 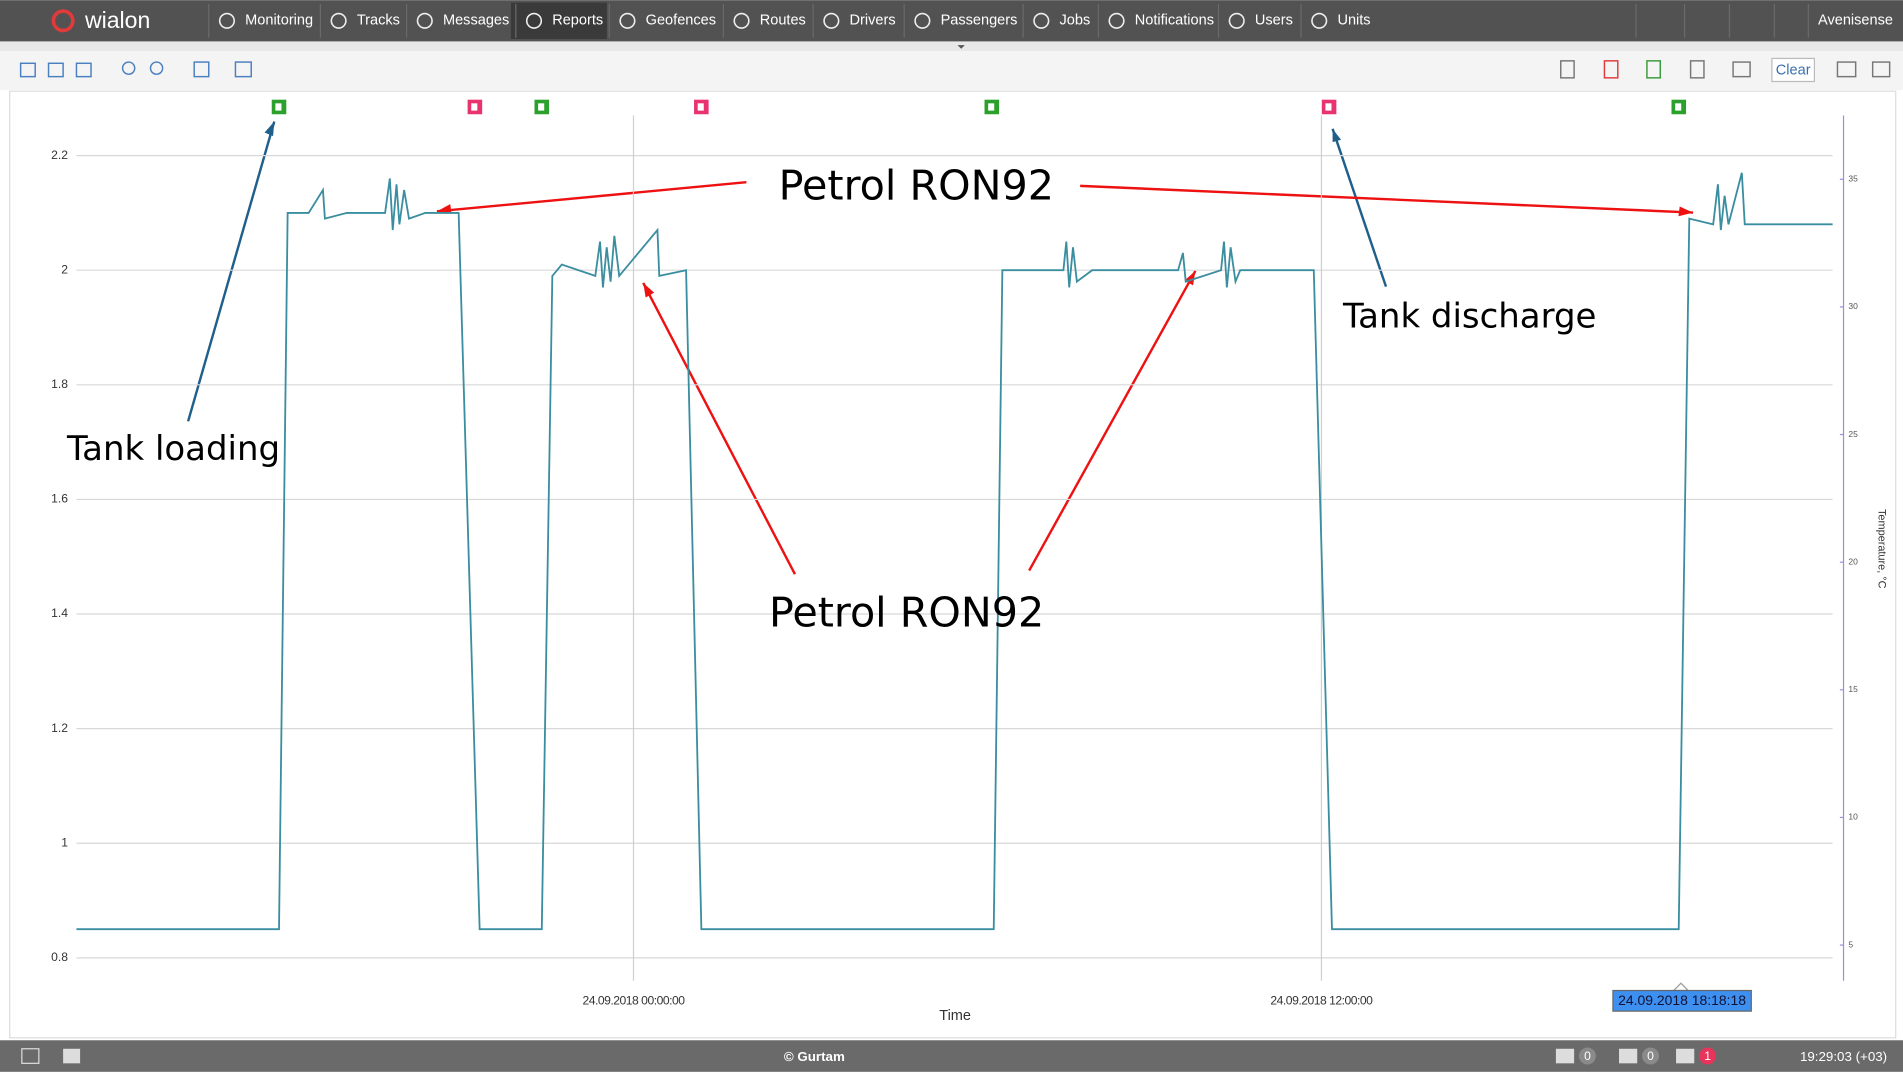 What do you see at coordinates (59, 728) in the screenshot?
I see `y-tick-label: 1.2` at bounding box center [59, 728].